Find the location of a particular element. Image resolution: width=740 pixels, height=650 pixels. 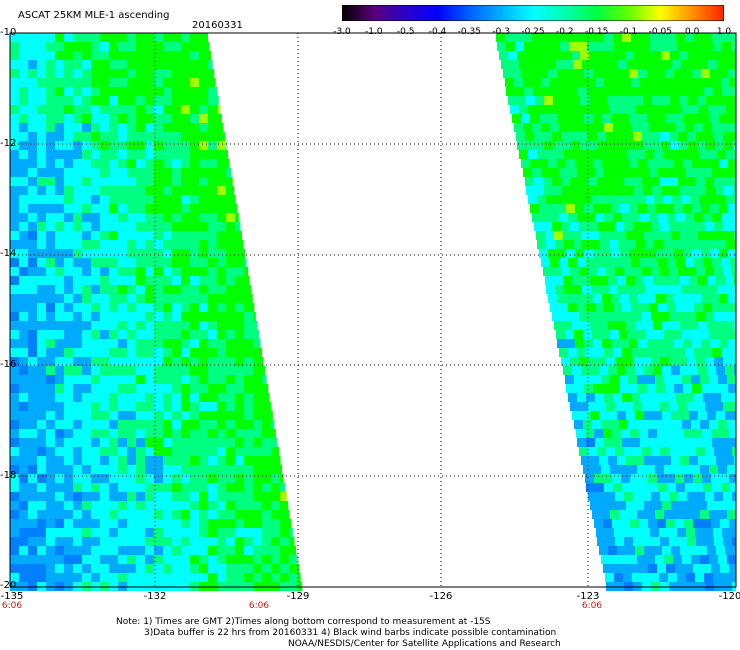

lon-label: -129 is located at coordinates (298, 596).